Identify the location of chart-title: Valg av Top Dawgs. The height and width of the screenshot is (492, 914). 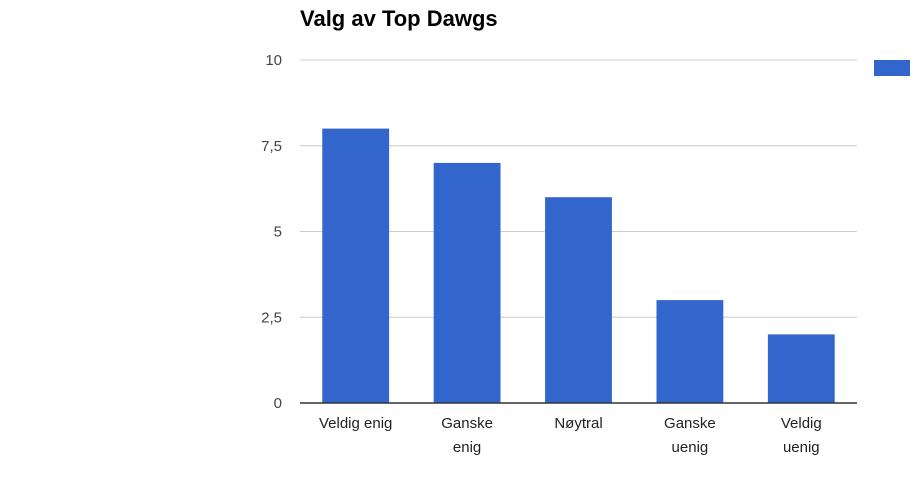
(399, 18).